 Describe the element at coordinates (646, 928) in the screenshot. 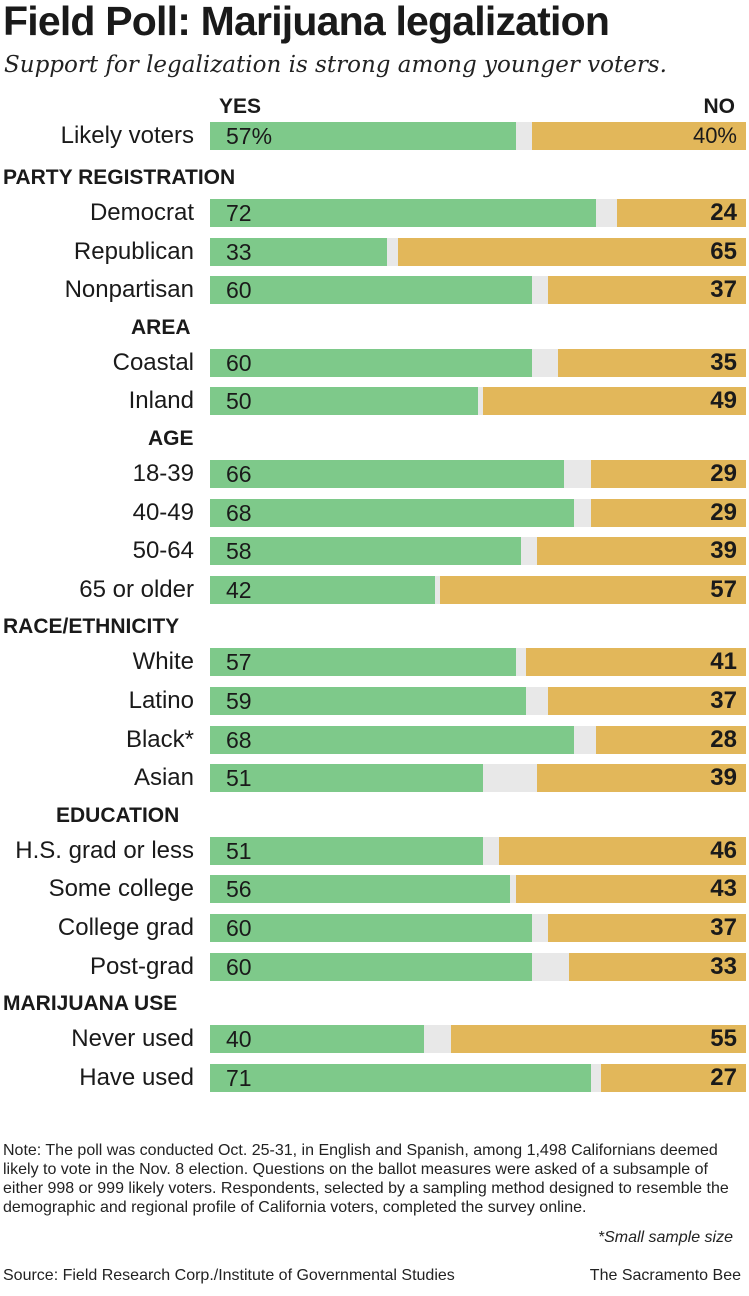

I see `no-bar-college-grad` at that location.